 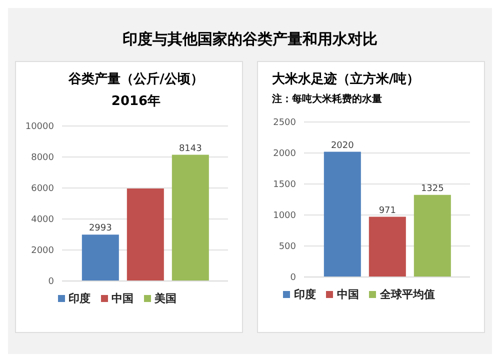 What do you see at coordinates (432, 189) in the screenshot?
I see `data-label: 1325` at bounding box center [432, 189].